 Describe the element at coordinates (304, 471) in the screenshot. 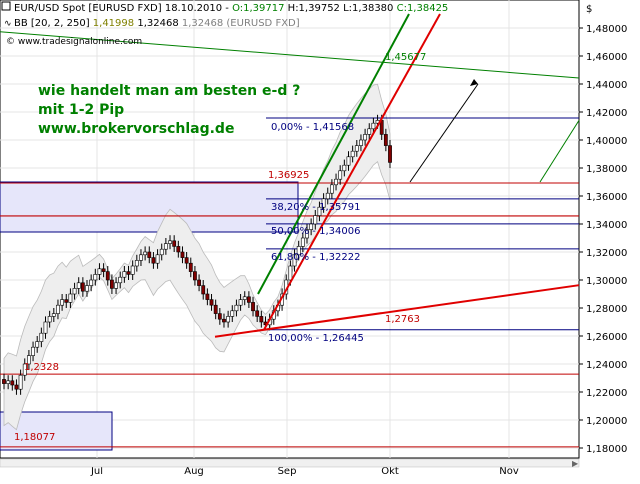

I see `x-axis: Jul Aug Sep Okt Nov` at that location.